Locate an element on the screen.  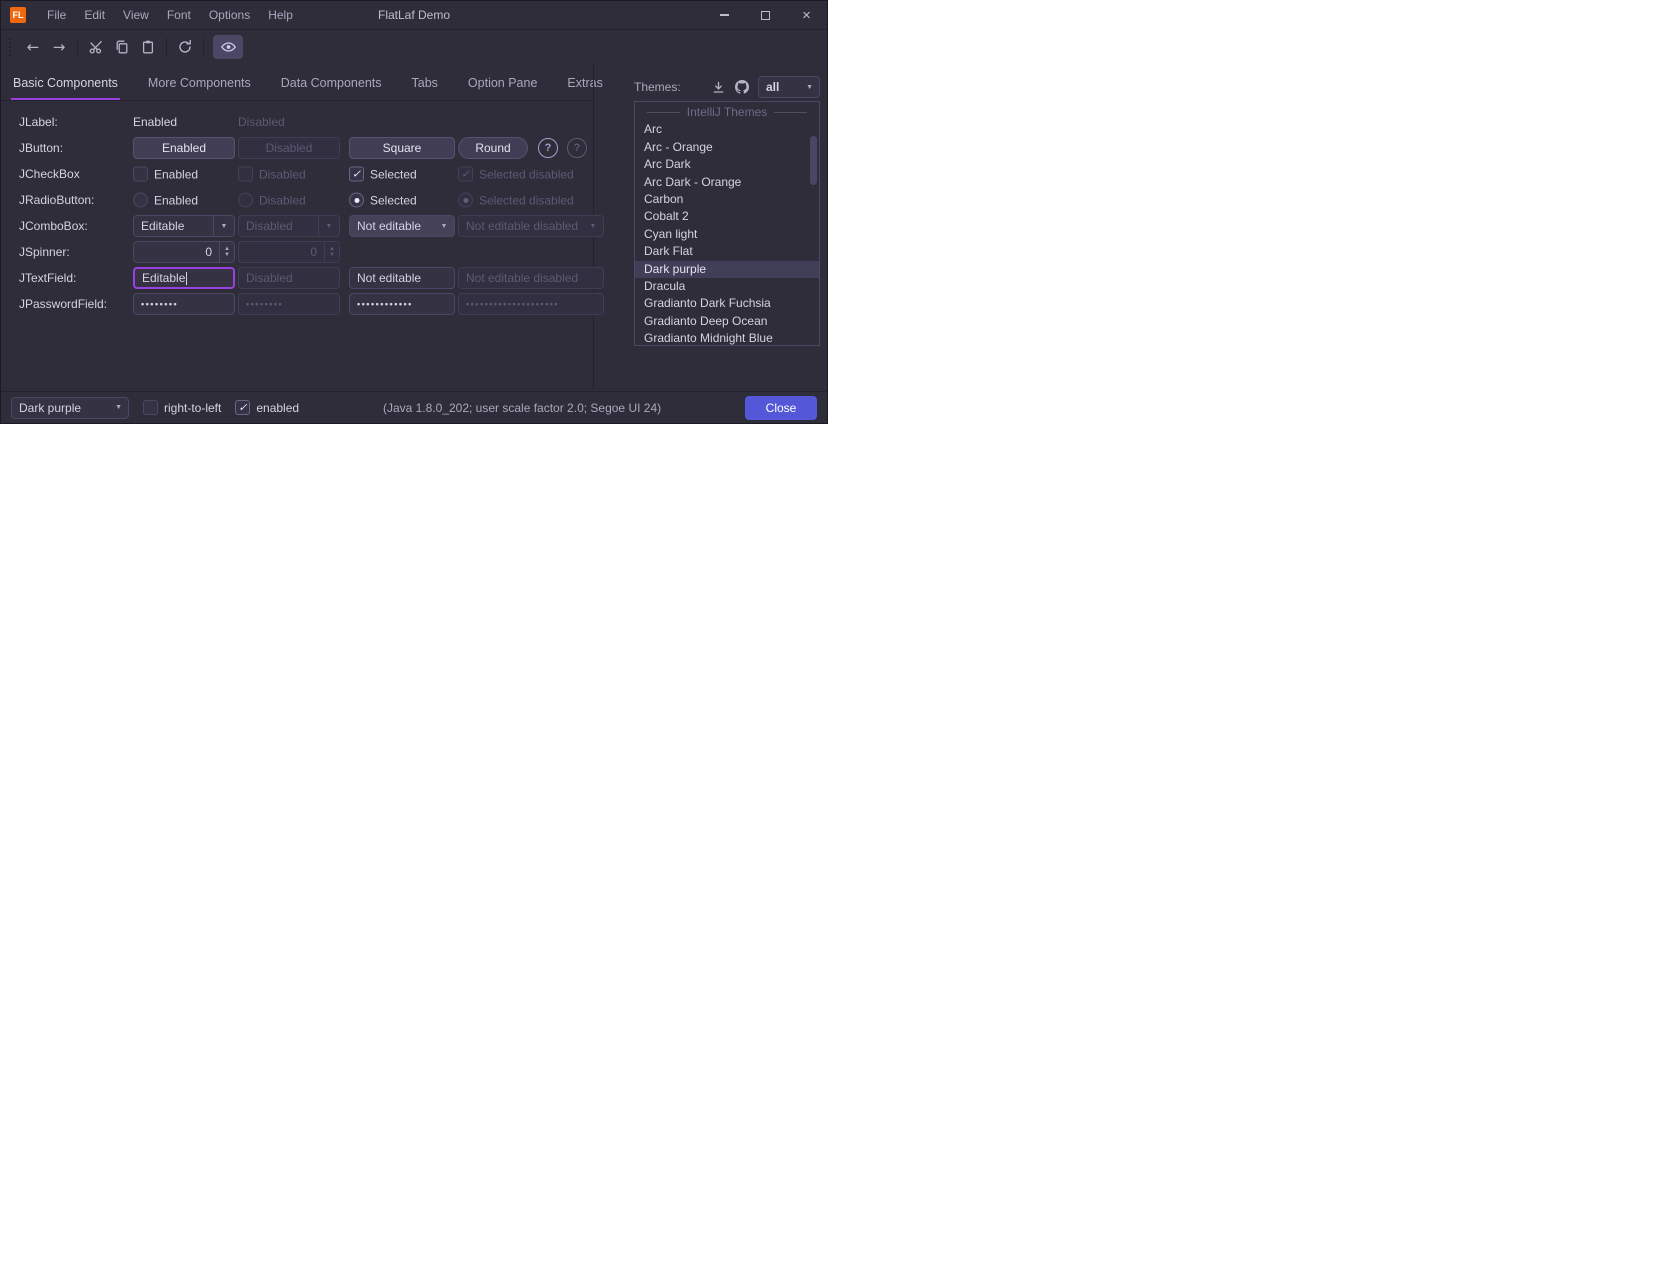
theme-filter-dropdown: all ▼ is located at coordinates (789, 87).